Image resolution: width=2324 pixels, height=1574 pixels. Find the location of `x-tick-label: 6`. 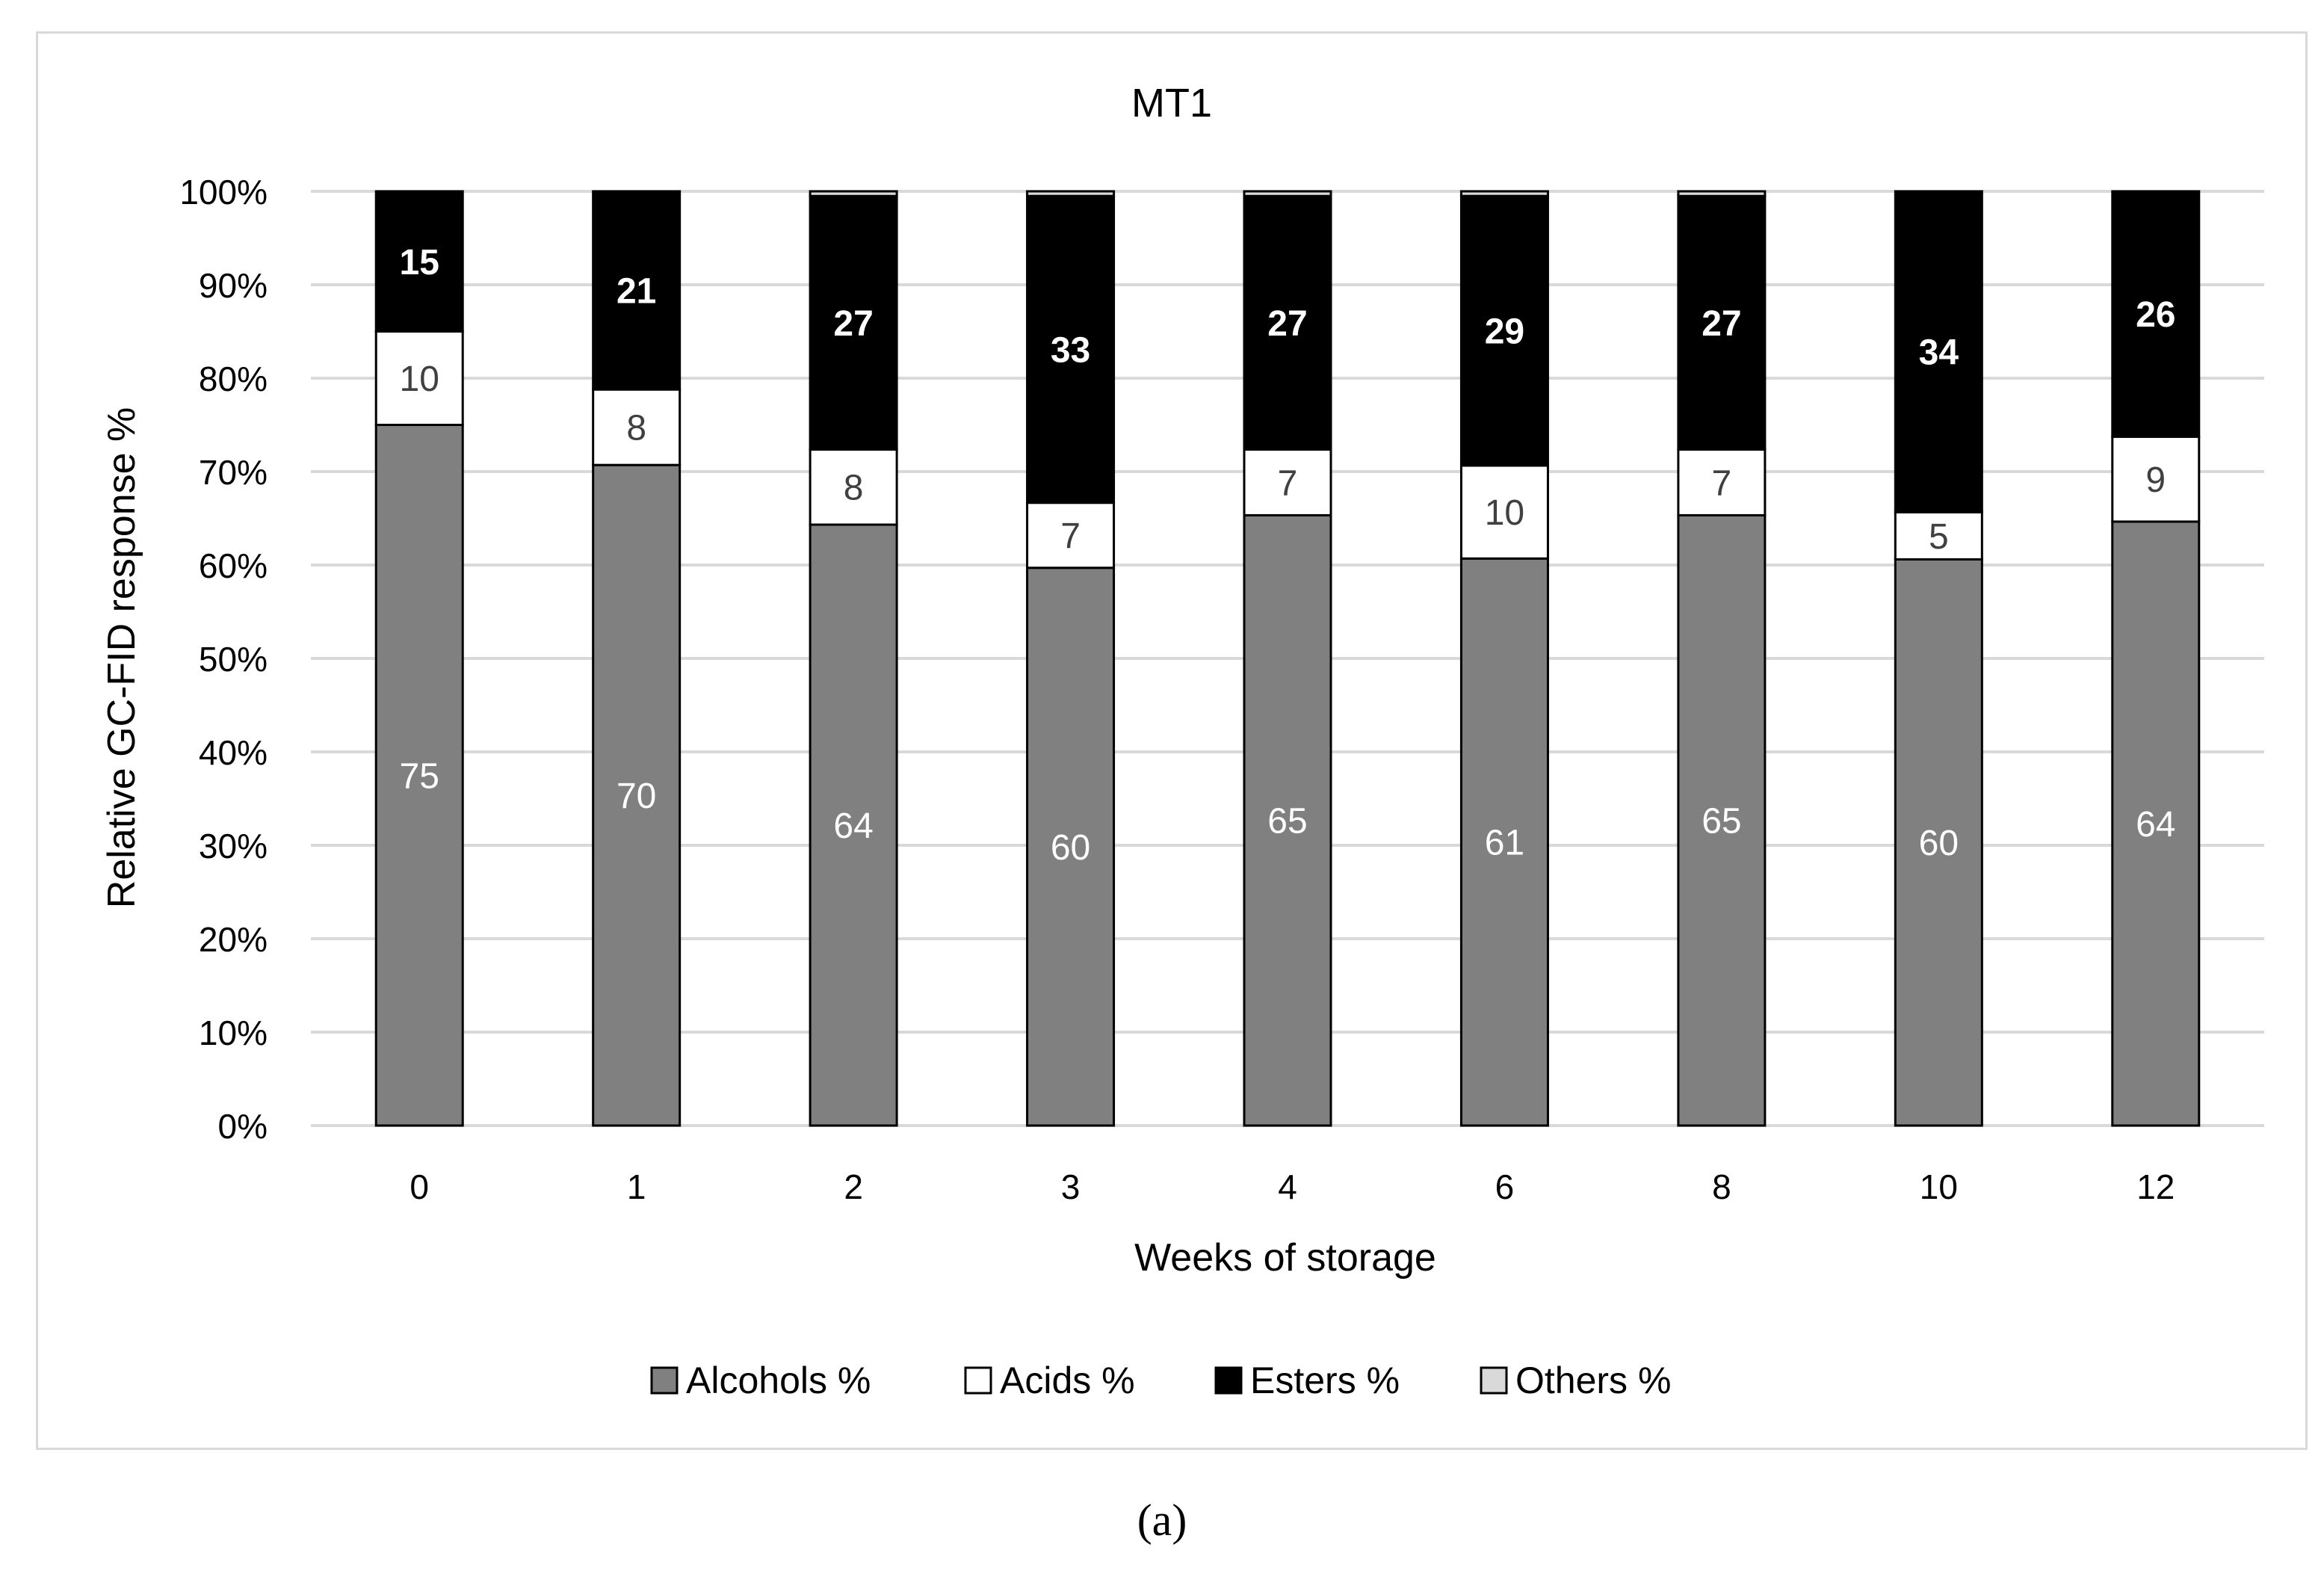

x-tick-label: 6 is located at coordinates (1505, 1186).